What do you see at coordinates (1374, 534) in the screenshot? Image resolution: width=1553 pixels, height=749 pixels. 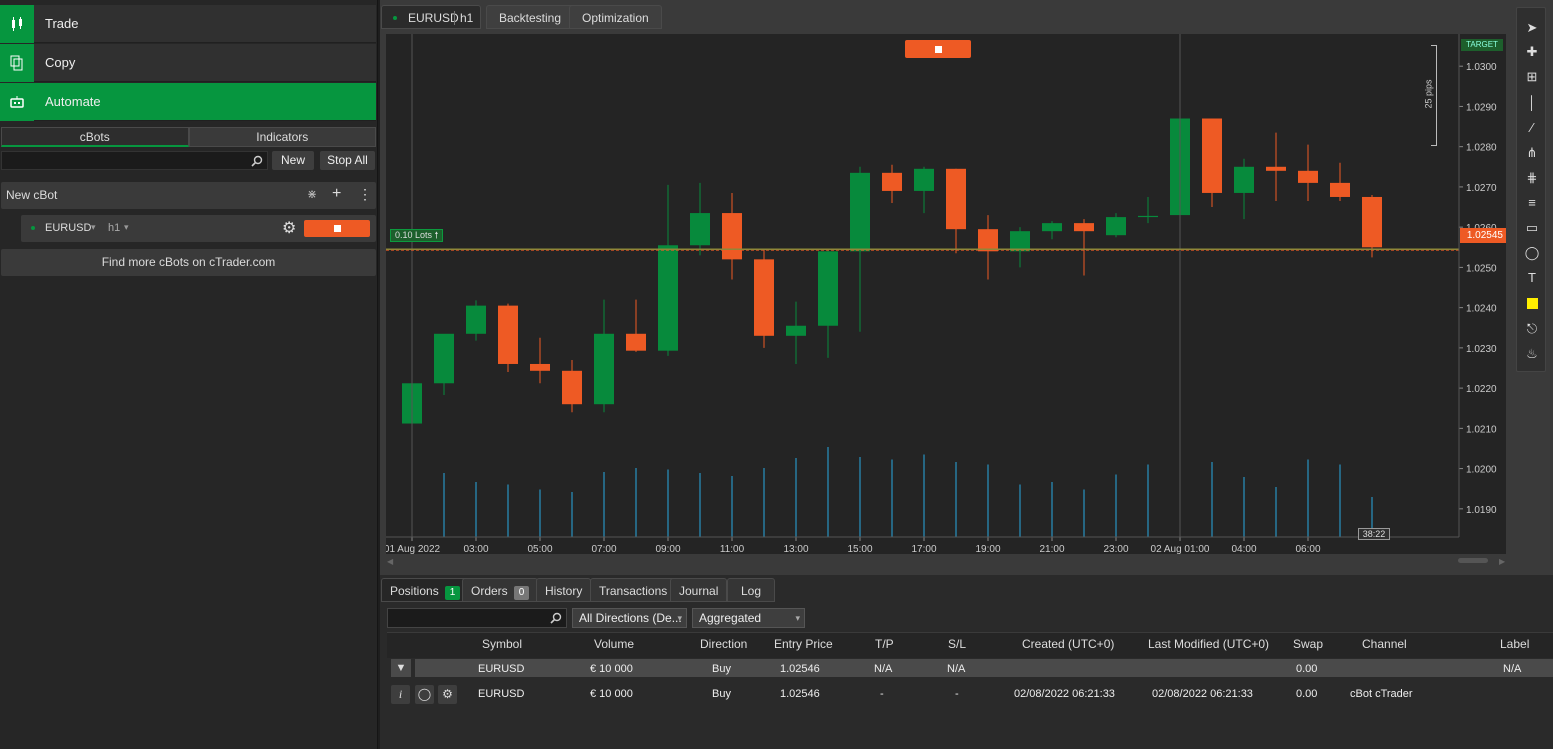 I see `bar-countdown: 38:22` at bounding box center [1374, 534].